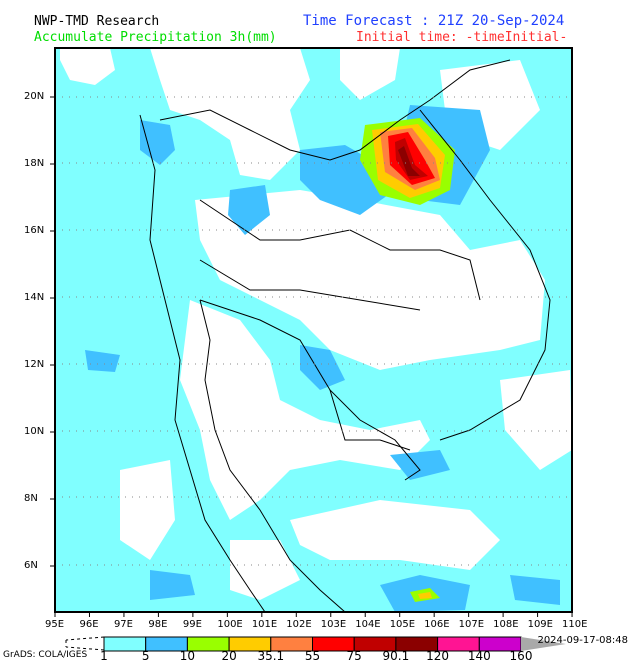 The height and width of the screenshot is (663, 630). I want to click on lon-label: 98E, so click(158, 624).